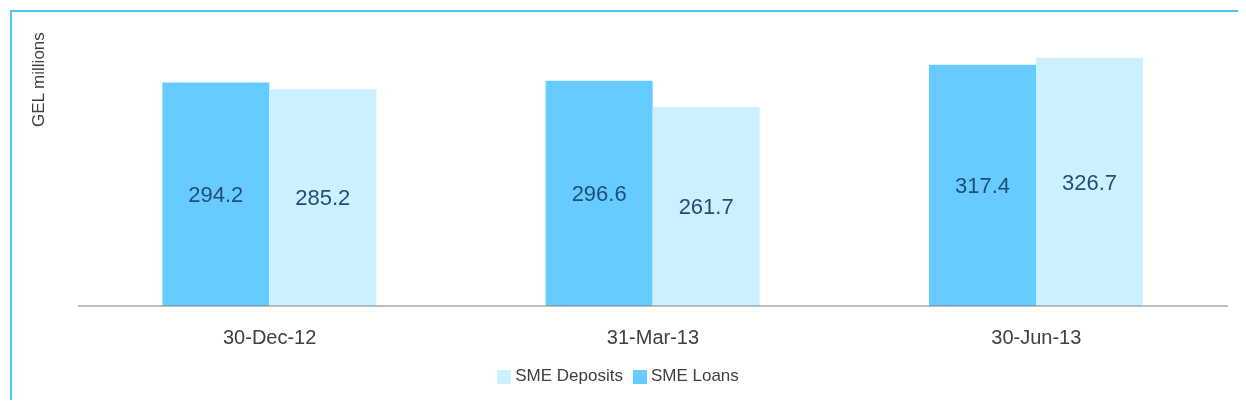 The width and height of the screenshot is (1246, 408). I want to click on x-tick-label: 31-Mar-13, so click(653, 337).